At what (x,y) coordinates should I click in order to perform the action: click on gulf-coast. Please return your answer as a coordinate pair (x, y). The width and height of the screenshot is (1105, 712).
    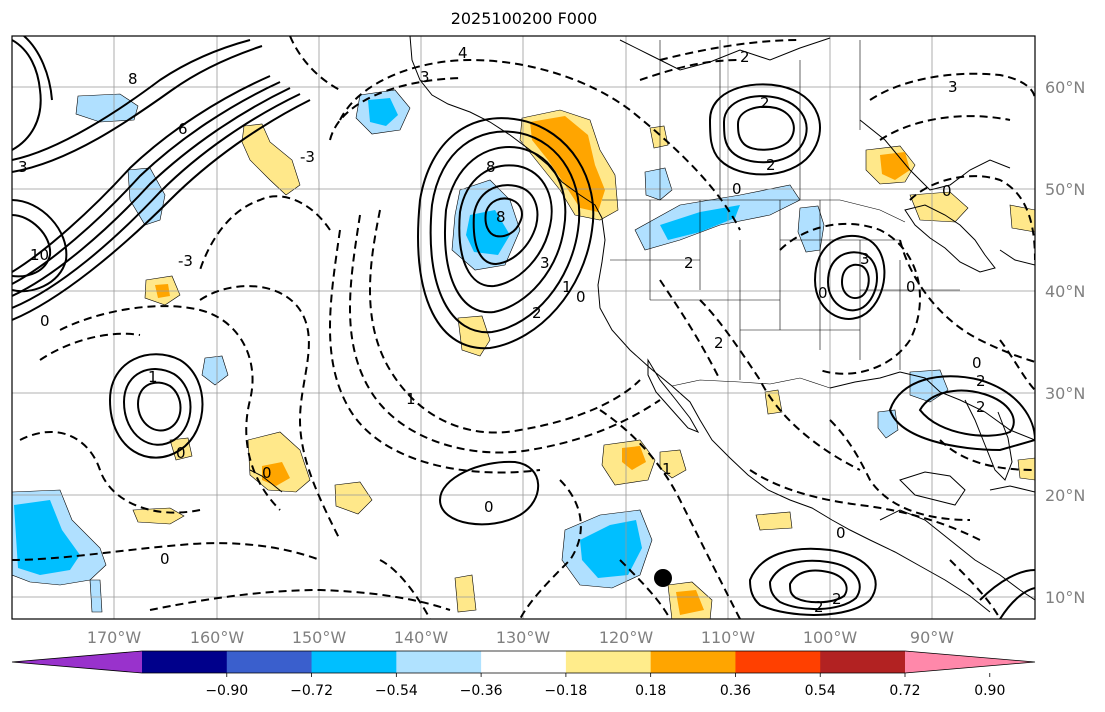
    Looking at the image, I should click on (932, 406).